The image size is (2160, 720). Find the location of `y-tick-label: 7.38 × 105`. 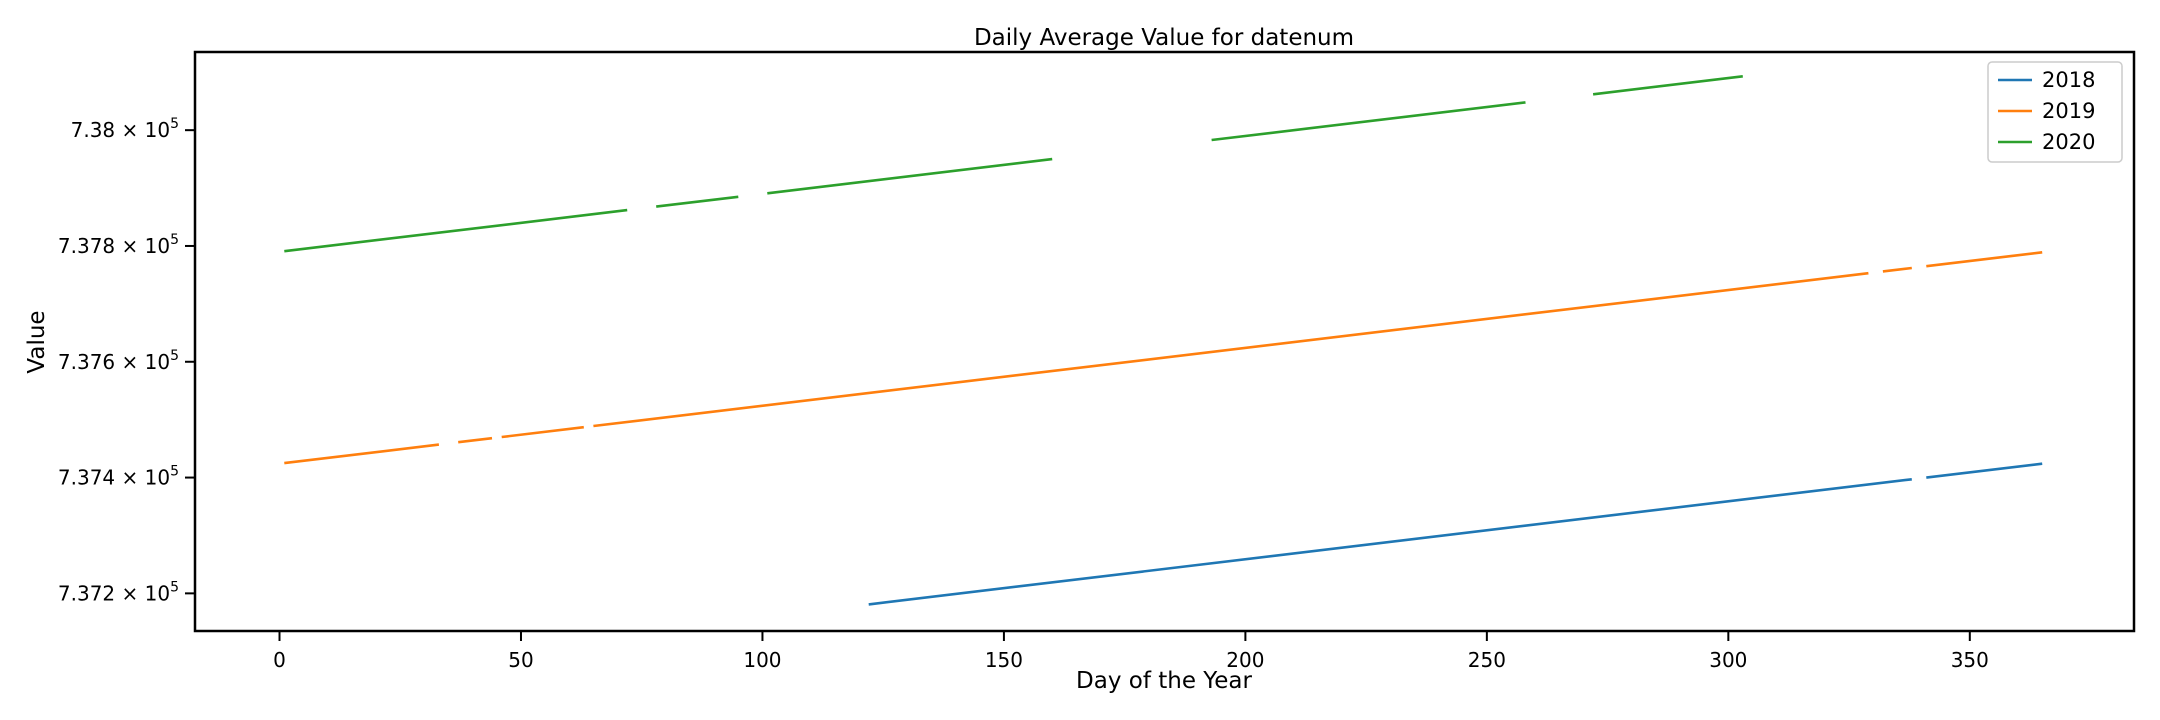

y-tick-label: 7.38 × 105 is located at coordinates (125, 129).